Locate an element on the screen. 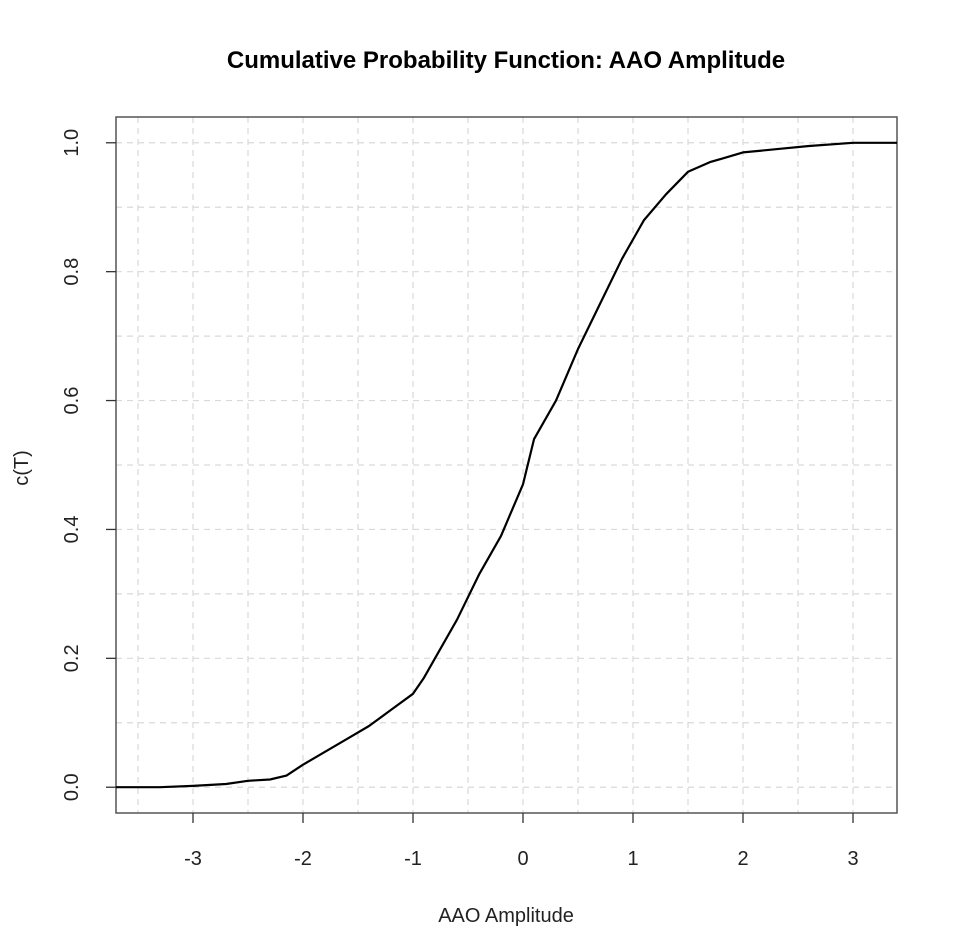 The width and height of the screenshot is (958, 936). x-tick-label: 0 is located at coordinates (522, 859).